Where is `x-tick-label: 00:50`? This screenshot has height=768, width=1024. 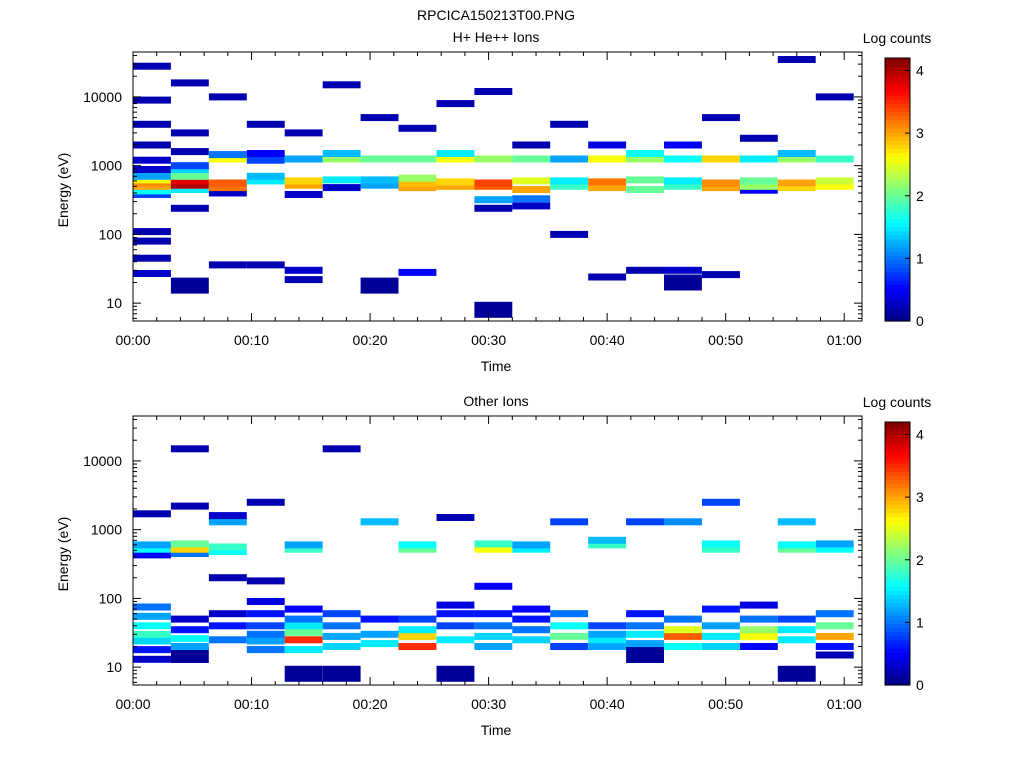
x-tick-label: 00:50 is located at coordinates (725, 704).